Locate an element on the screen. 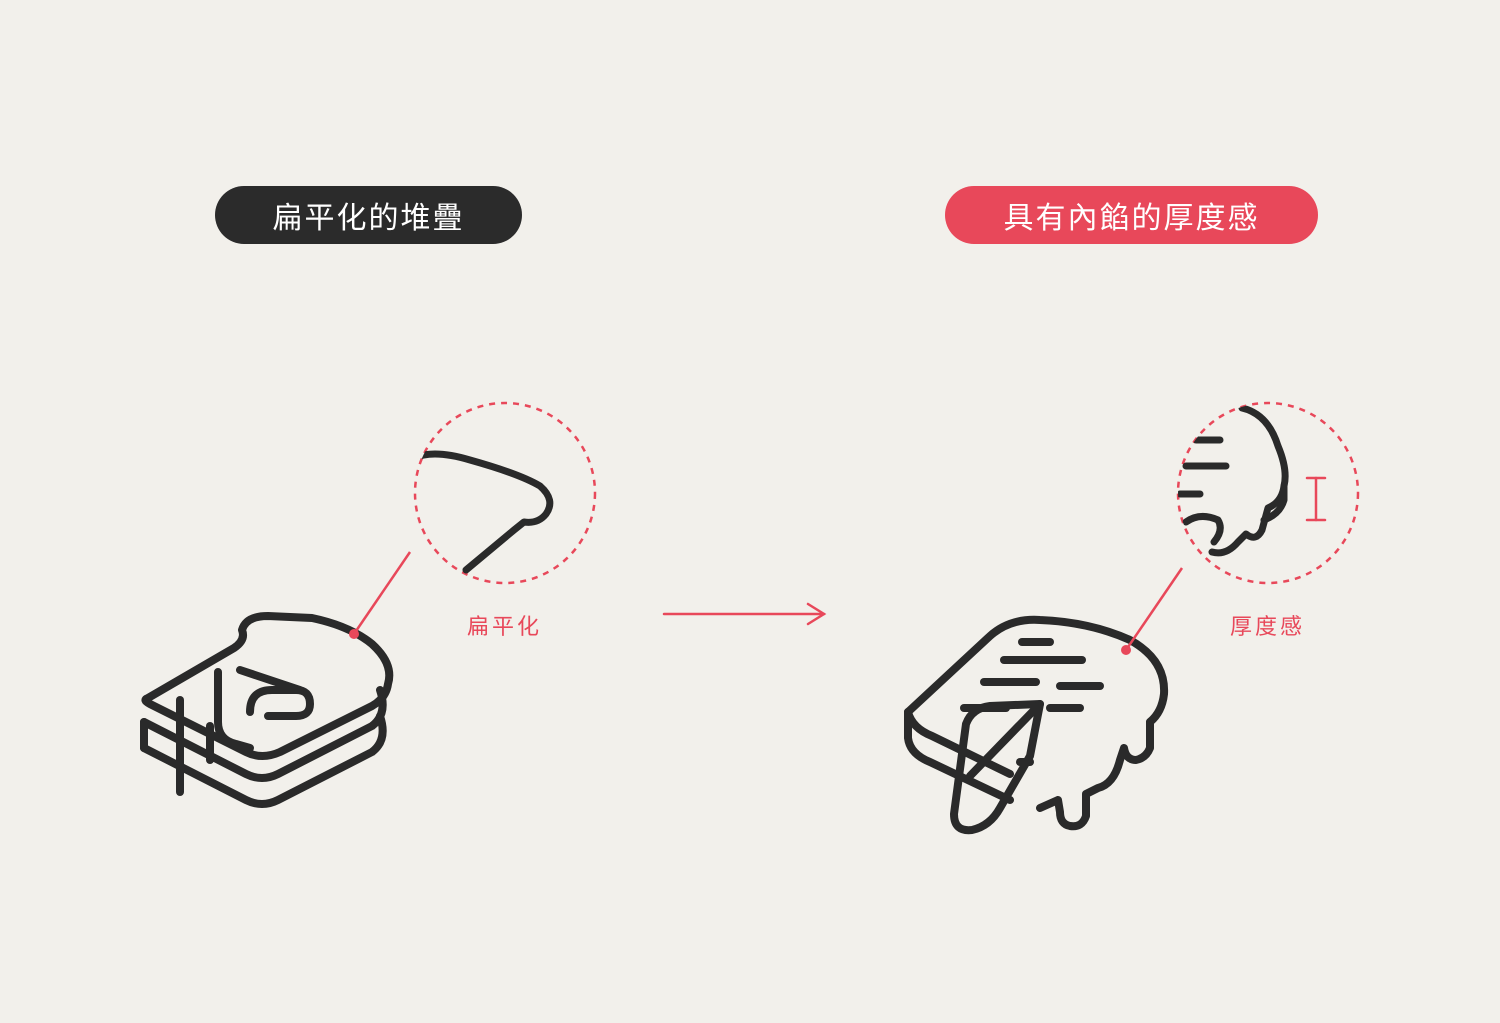  flat-zoom-circle is located at coordinates (505, 493).